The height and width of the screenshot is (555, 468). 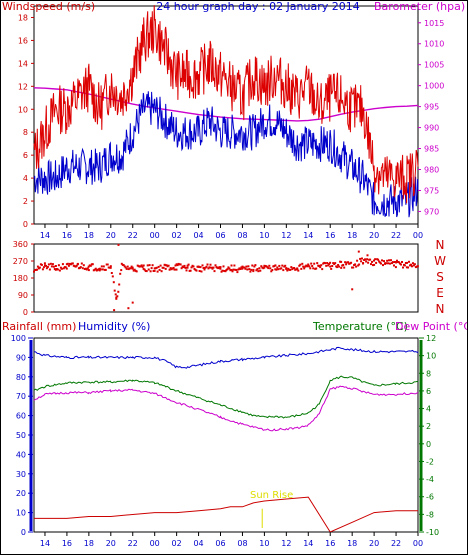 What do you see at coordinates (177, 235) in the screenshot?
I see `top-x-tick-label: 02` at bounding box center [177, 235].